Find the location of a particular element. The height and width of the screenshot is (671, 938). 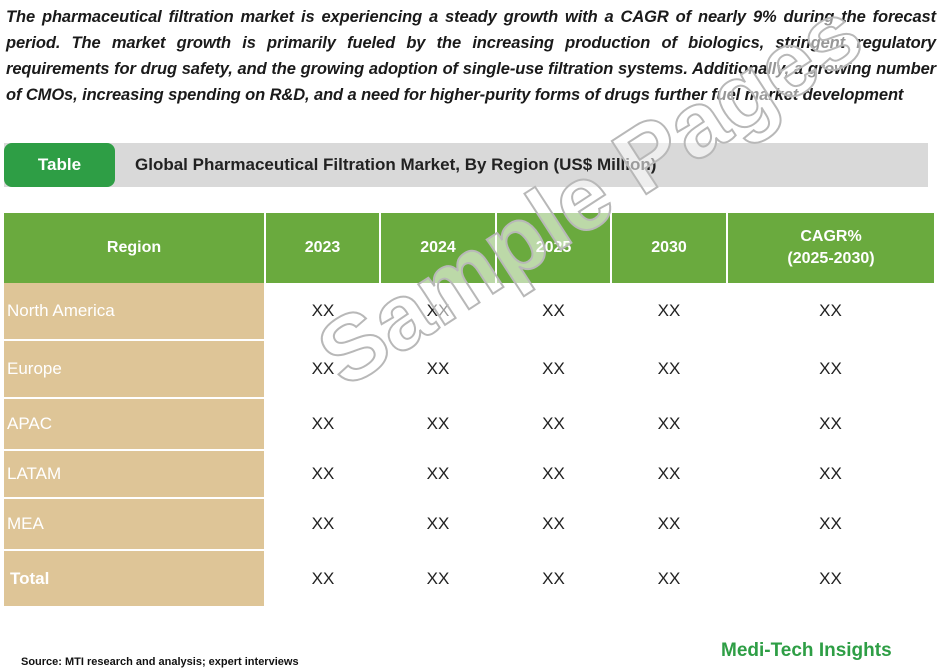

table-row: Europe XX XX XX XX XX is located at coordinates (469, 369).